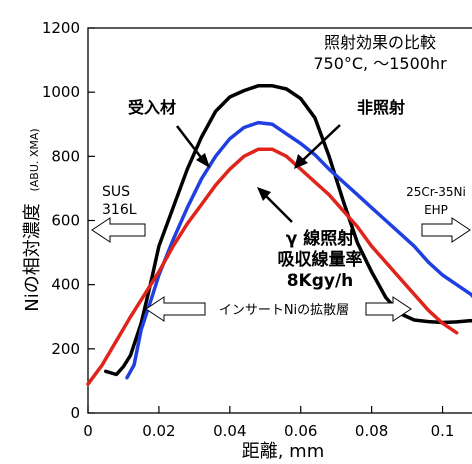 The height and width of the screenshot is (464, 472). Describe the element at coordinates (203, 160) in the screenshot. I see `arrowhead-asreceived` at that location.